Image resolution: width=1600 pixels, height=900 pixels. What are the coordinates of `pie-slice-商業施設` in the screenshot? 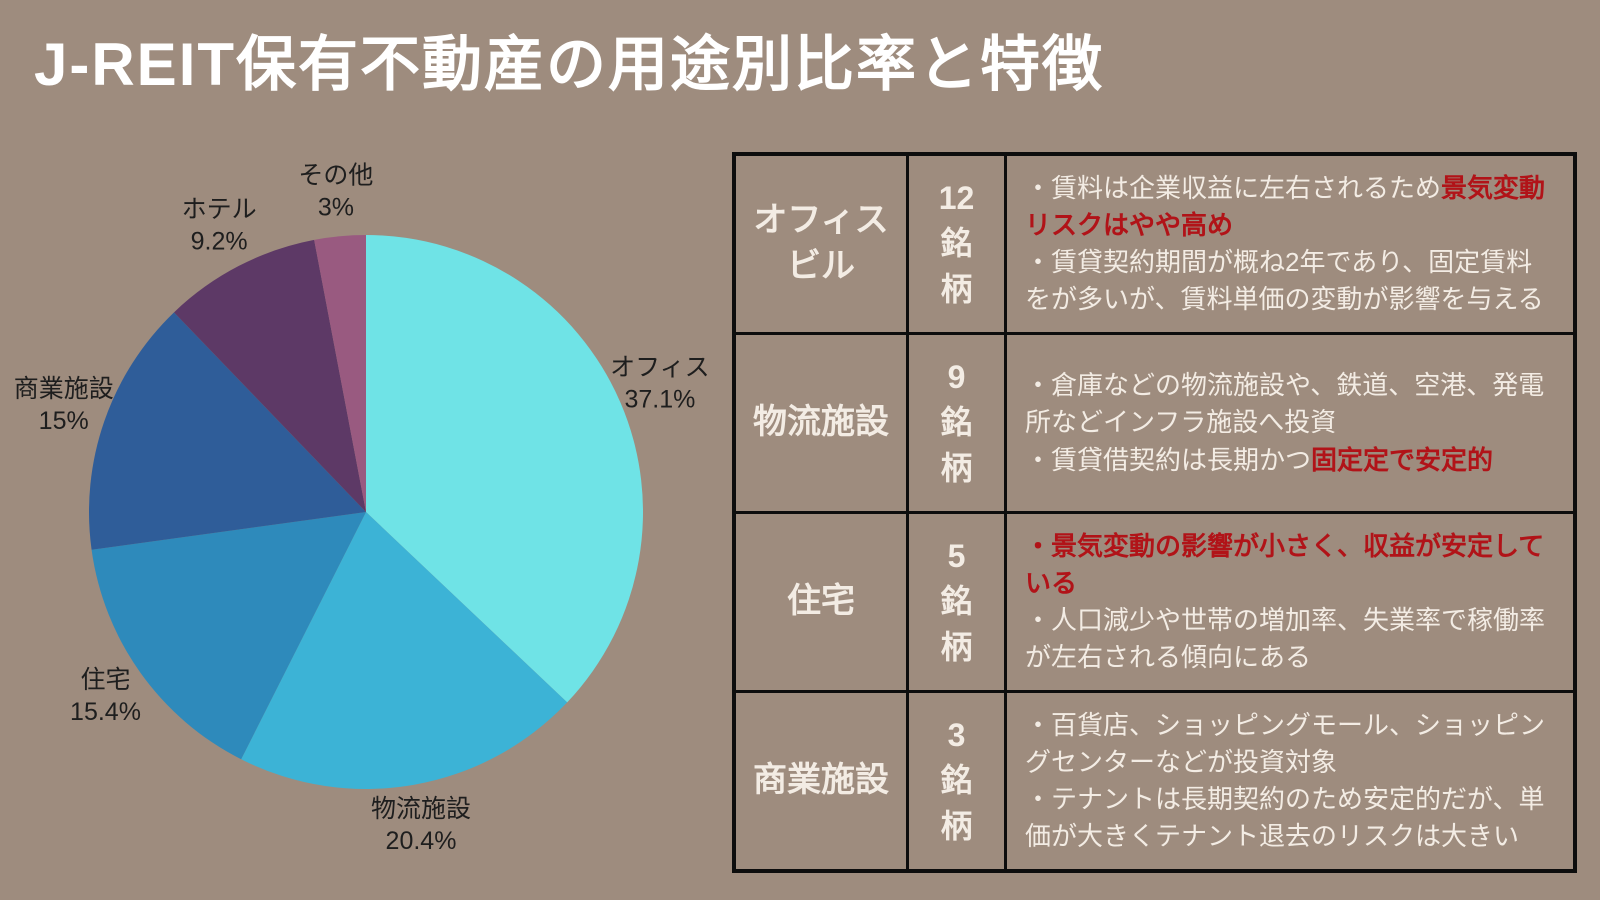 It's located at (227, 431).